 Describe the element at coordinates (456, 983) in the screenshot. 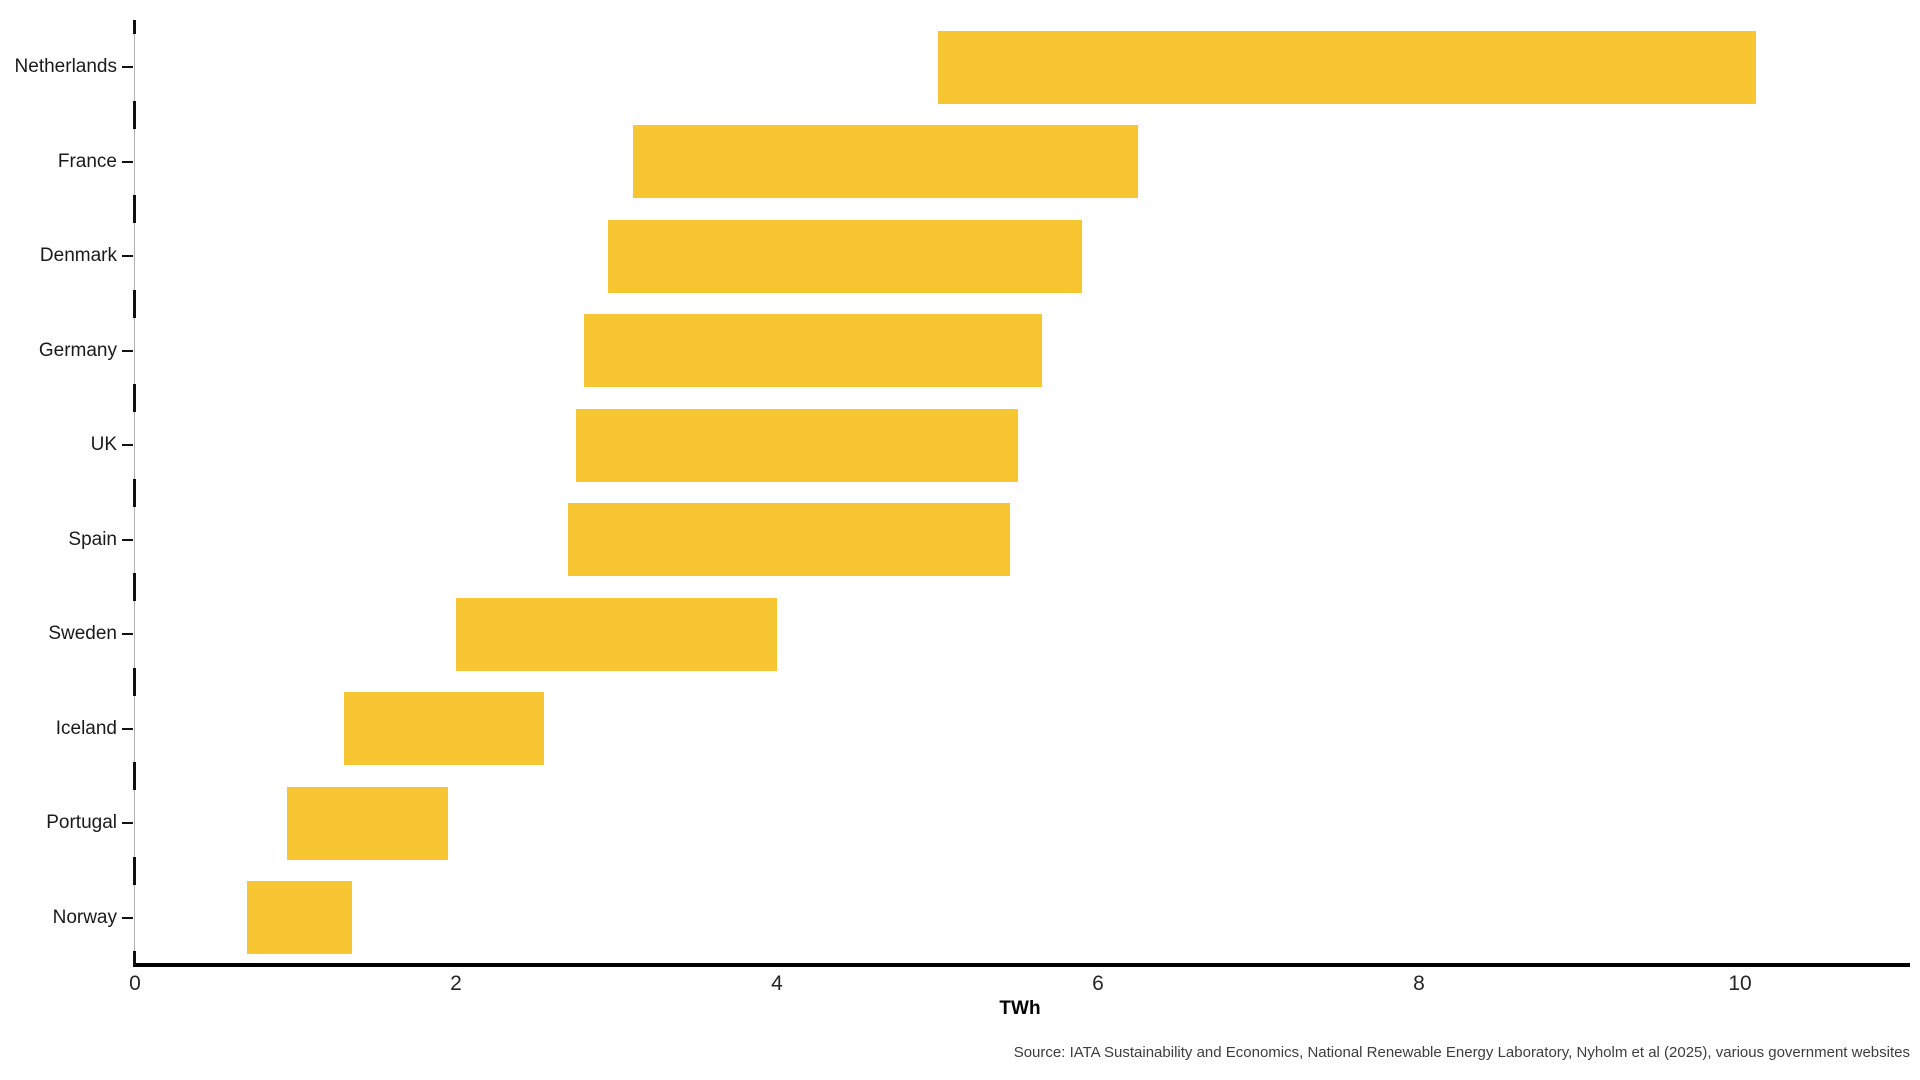

I see `x-tick-label-2: 2` at that location.